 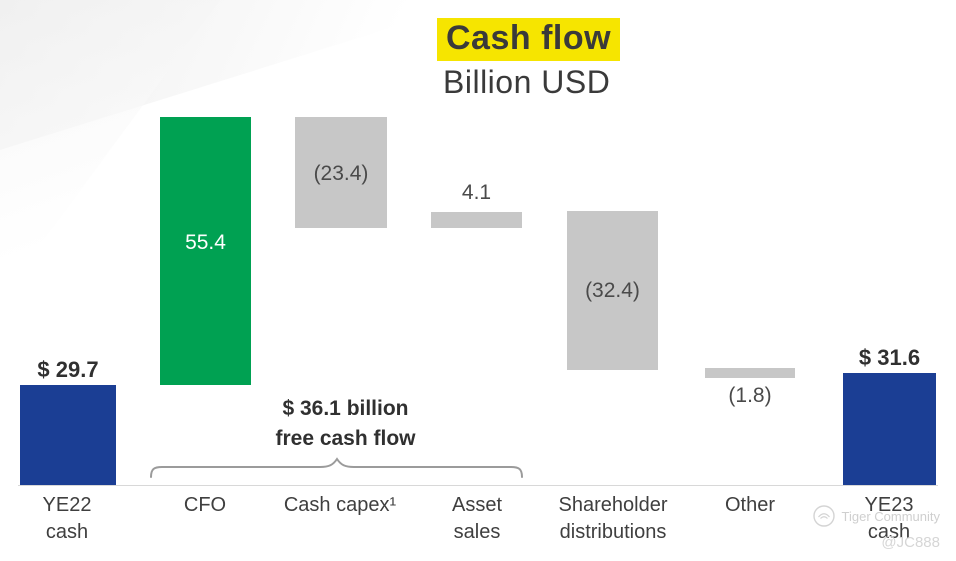 What do you see at coordinates (613, 519) in the screenshot?
I see `axis-label-shareholder-distributions: Shareholder distributions` at bounding box center [613, 519].